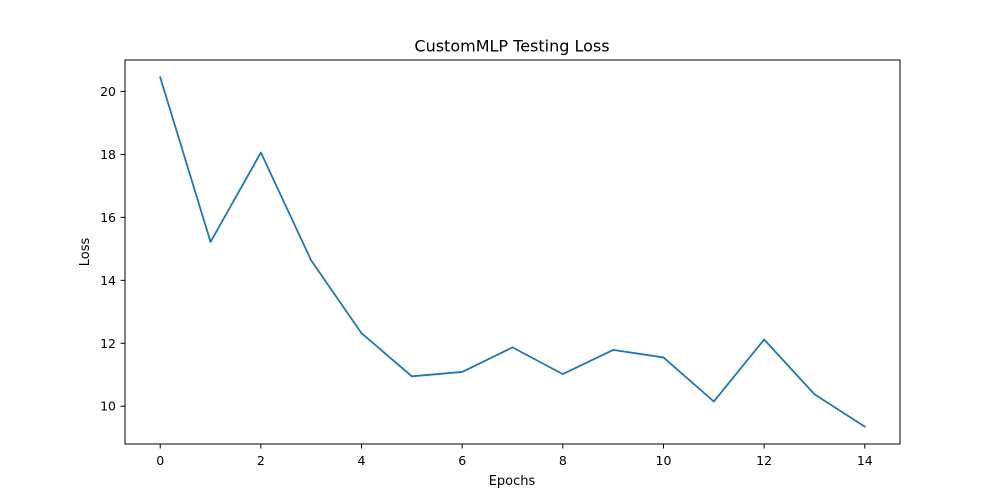  What do you see at coordinates (85, 252) in the screenshot?
I see `y-axis-label: Loss` at bounding box center [85, 252].